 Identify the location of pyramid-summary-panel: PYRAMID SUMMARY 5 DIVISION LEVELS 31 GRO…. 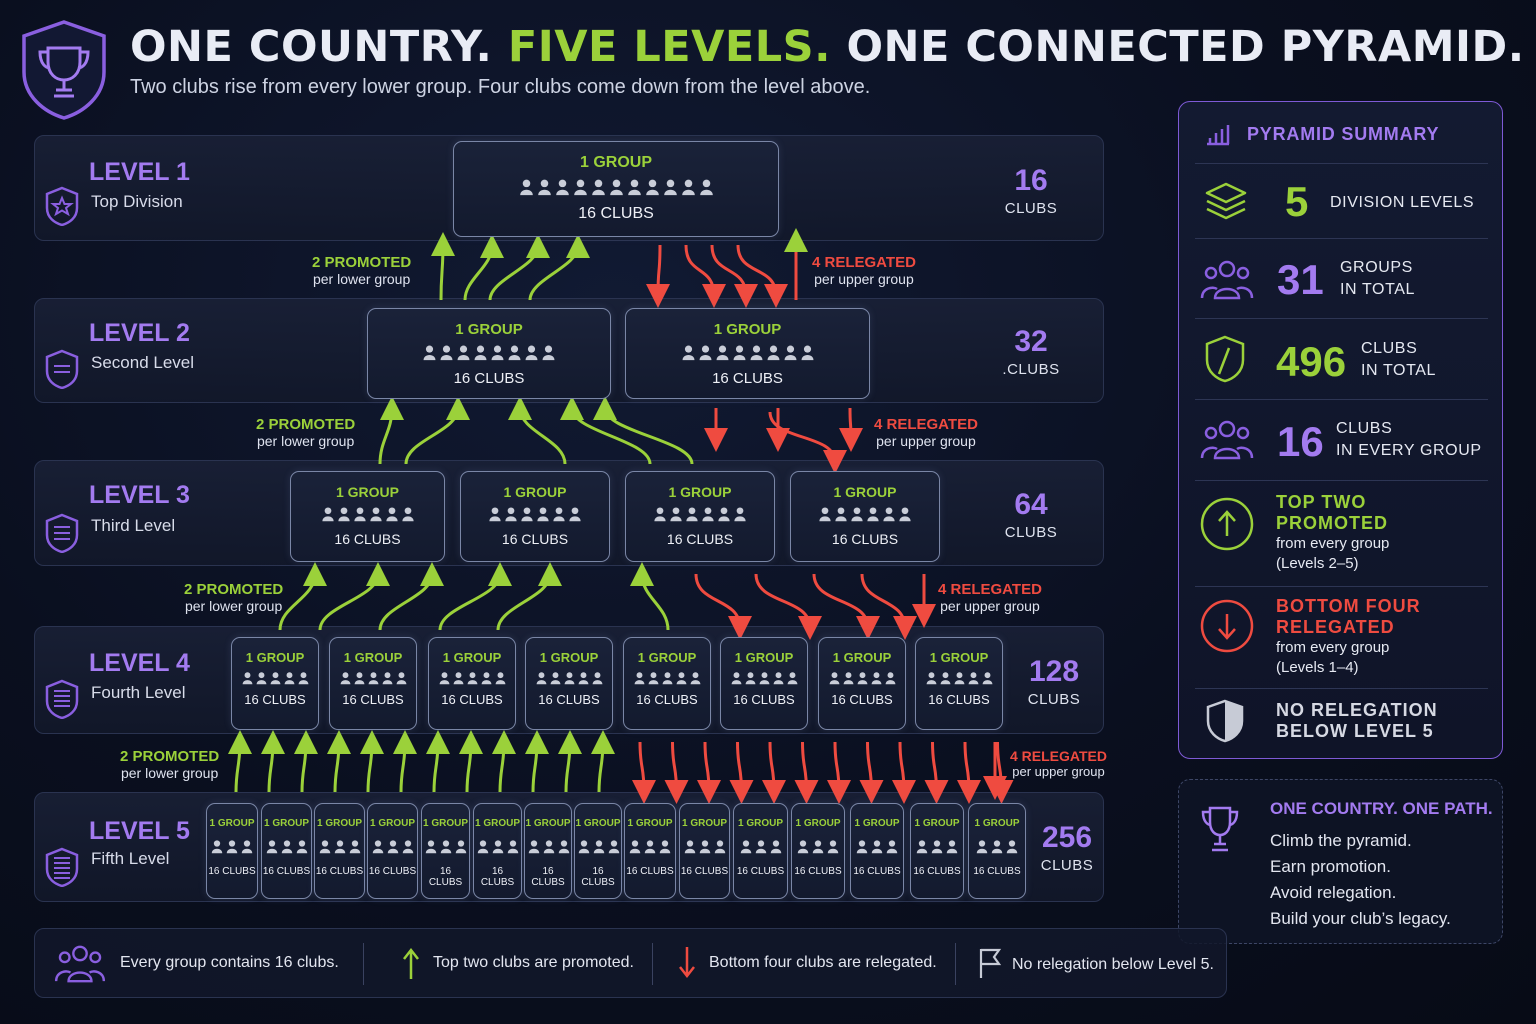
(1340, 430).